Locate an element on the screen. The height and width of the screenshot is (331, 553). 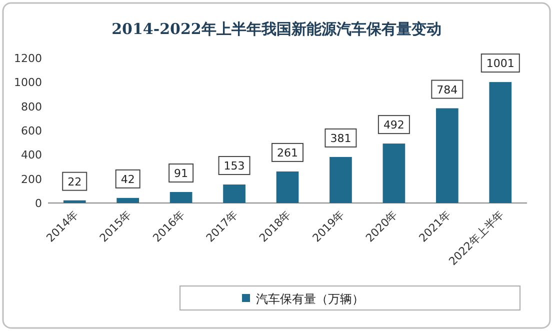
data-label: 381 is located at coordinates (341, 138).